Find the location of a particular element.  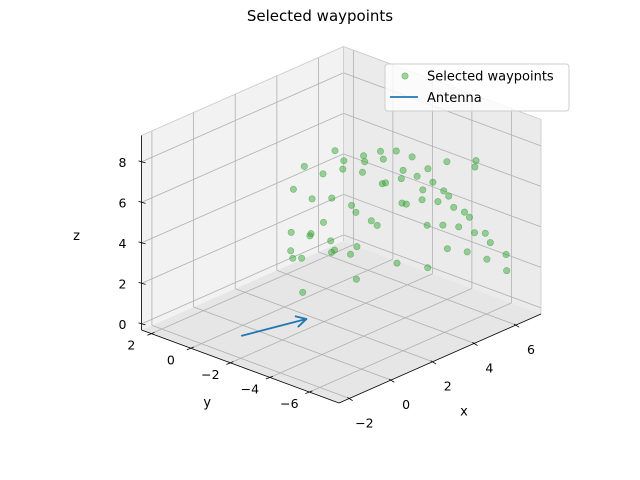

x-tick-label: 4 is located at coordinates (489, 367).